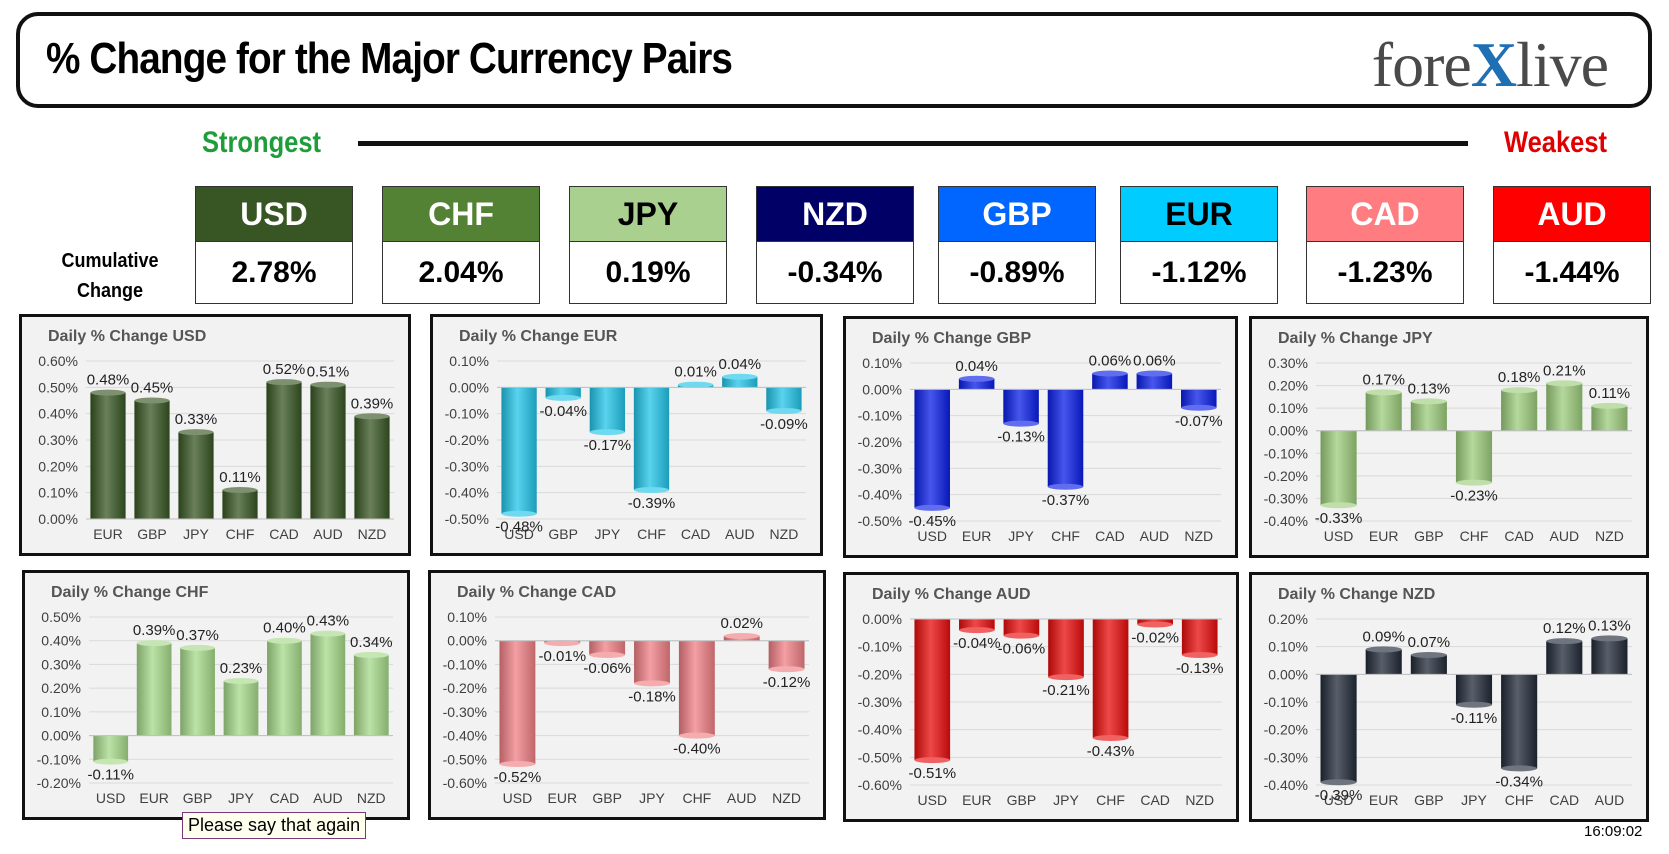  What do you see at coordinates (461, 214) in the screenshot?
I see `currency-code: CHF` at bounding box center [461, 214].